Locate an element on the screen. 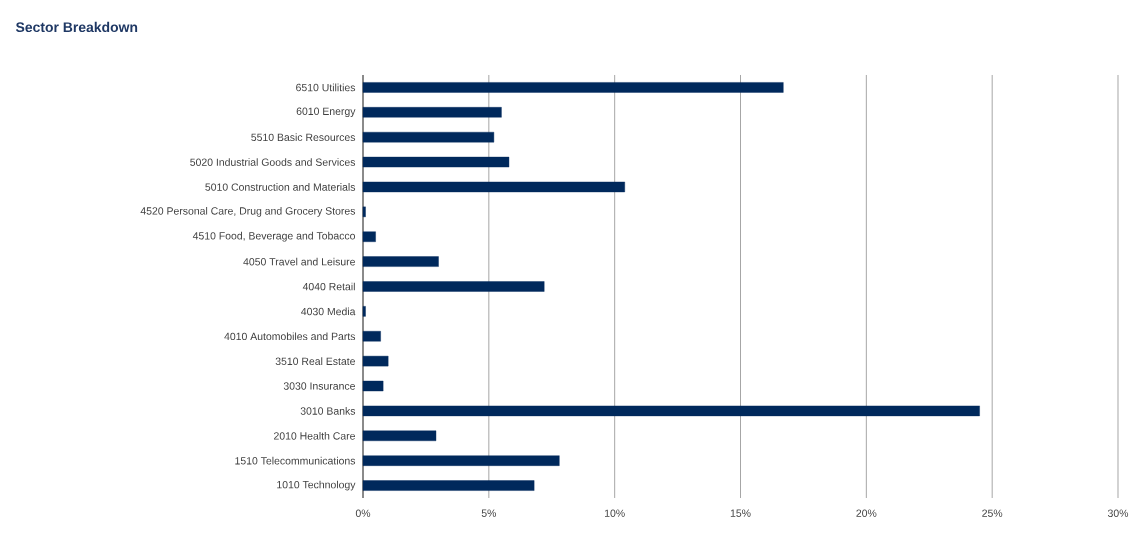 This screenshot has width=1136, height=543. y-tick-label: 4010 Automobiles and Parts is located at coordinates (290, 336).